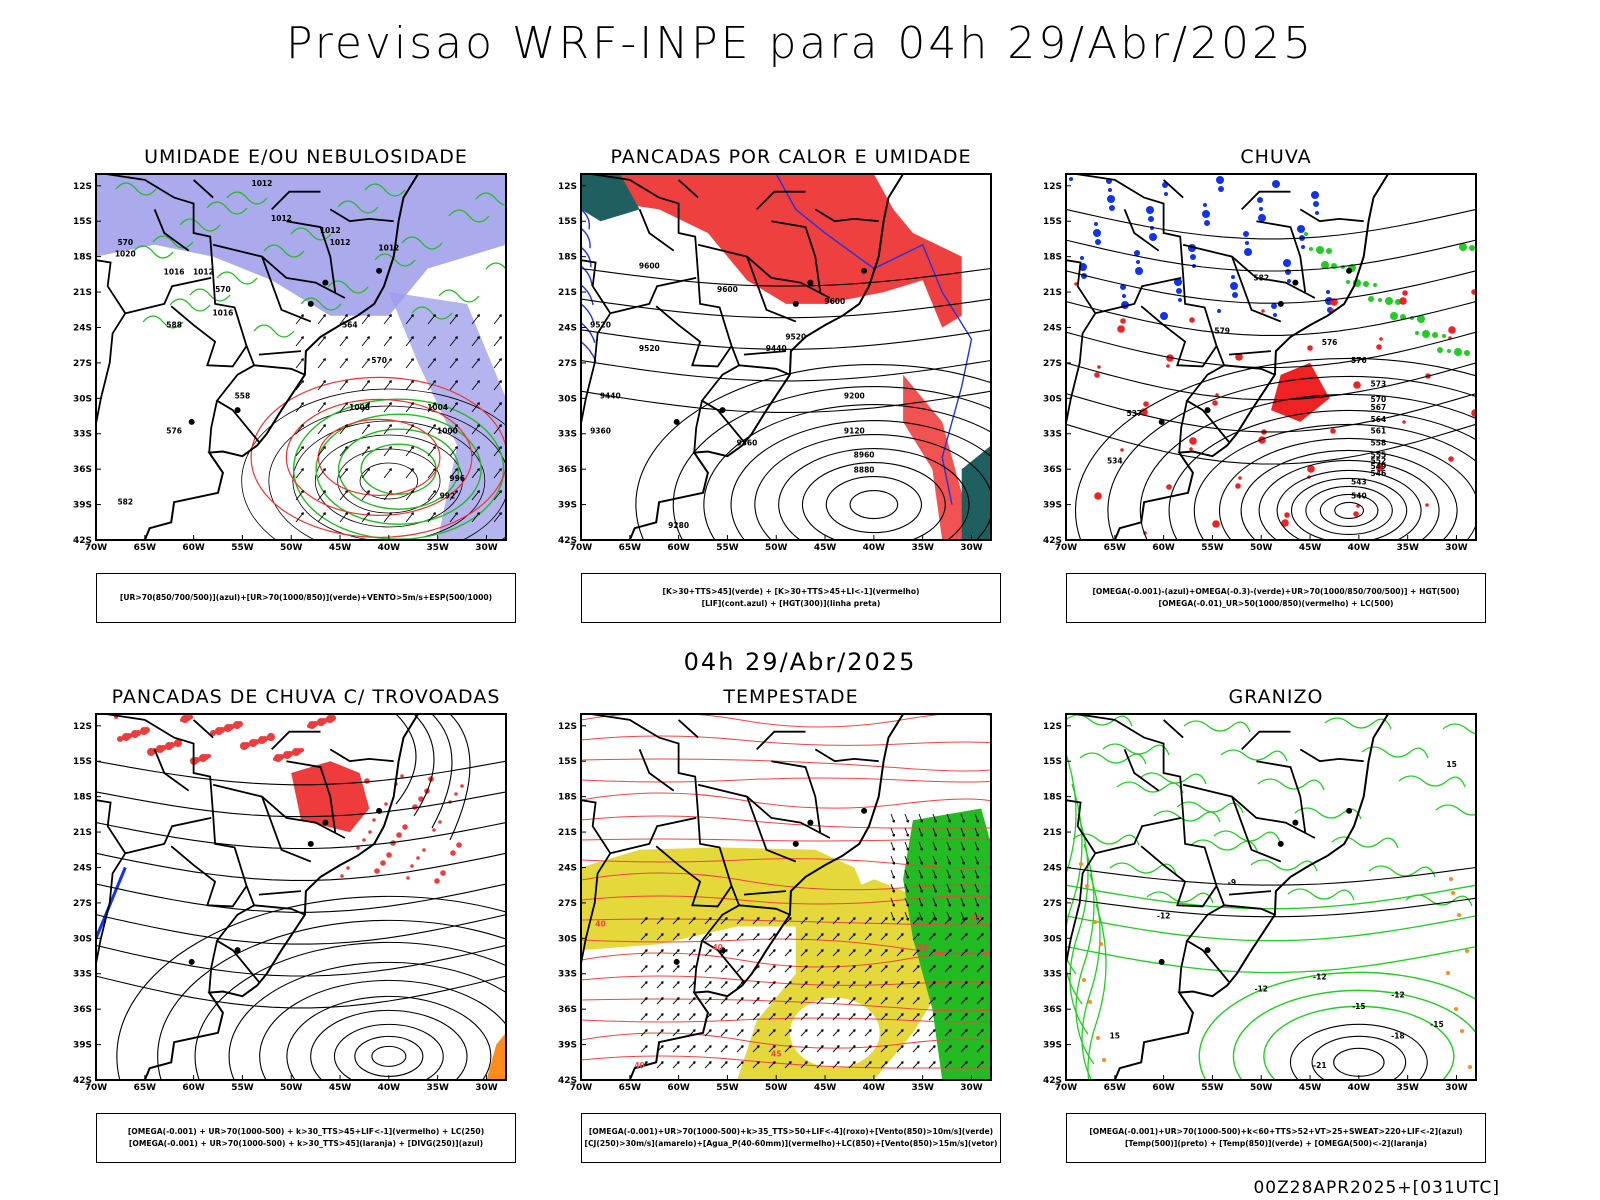  I want to click on contour-label: 9520, so click(649, 348).